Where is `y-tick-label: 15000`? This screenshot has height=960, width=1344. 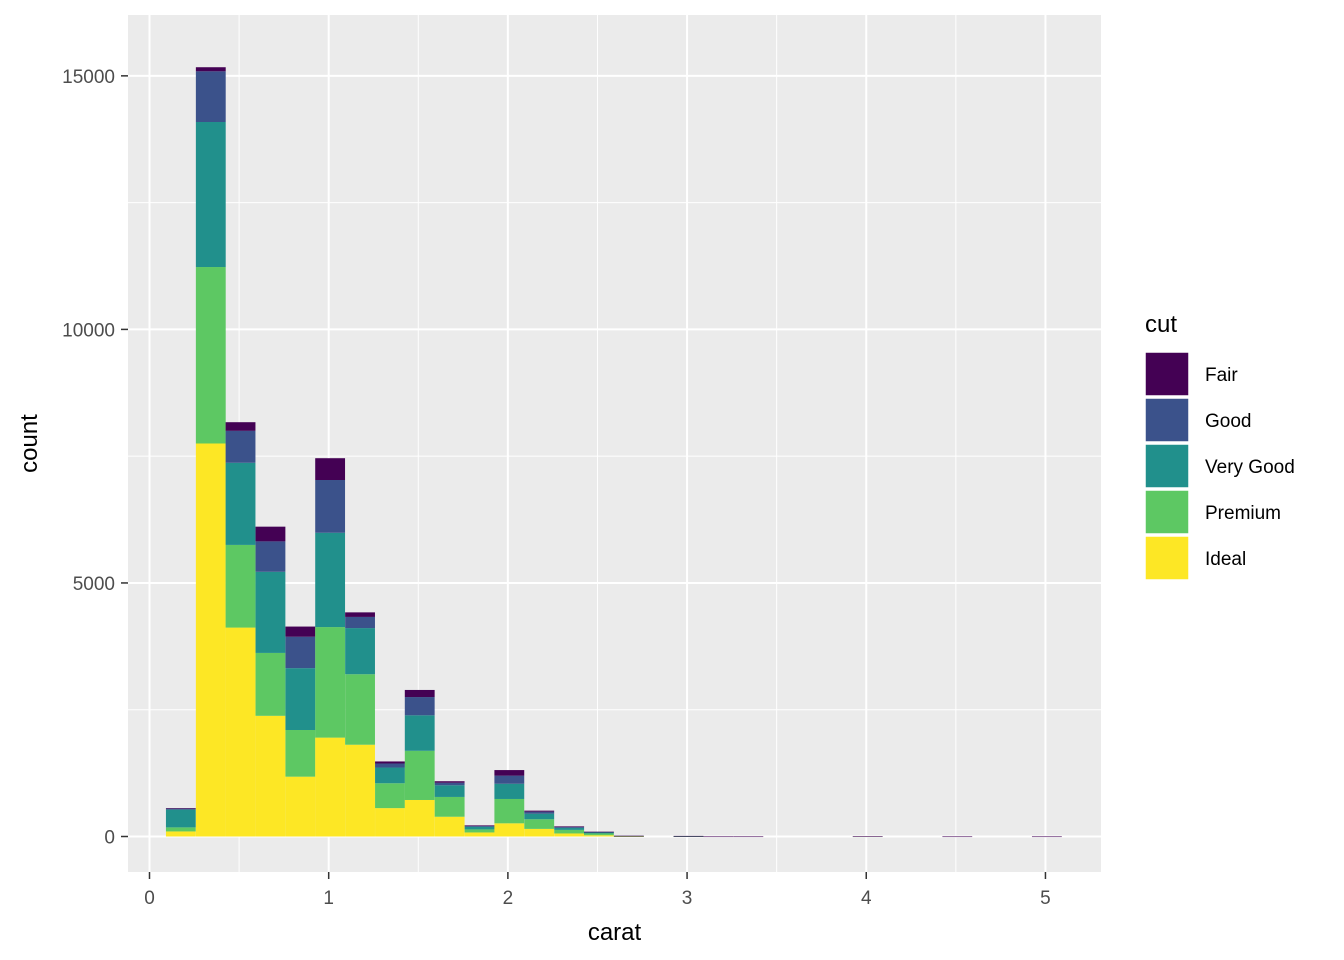 y-tick-label: 15000 is located at coordinates (88, 77).